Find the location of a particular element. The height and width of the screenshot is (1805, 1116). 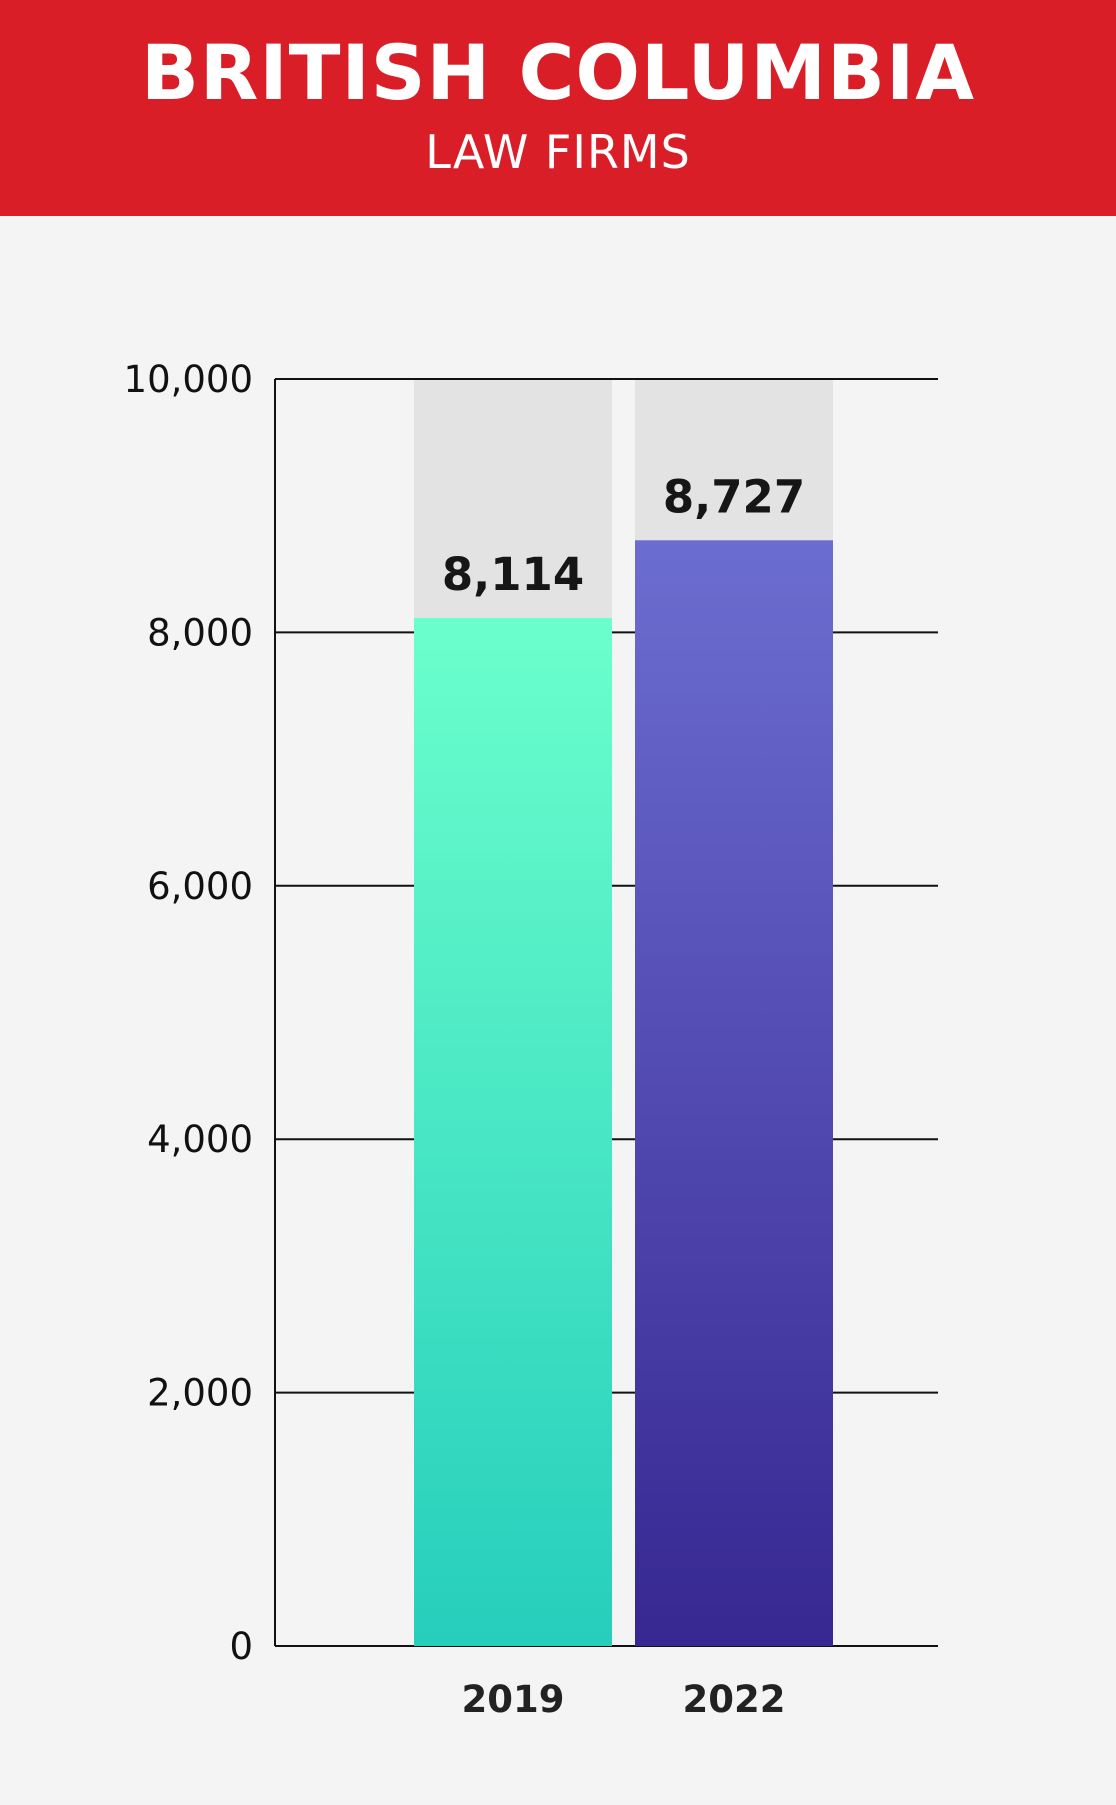

y-tick-label: 6,000 is located at coordinates (200, 886).